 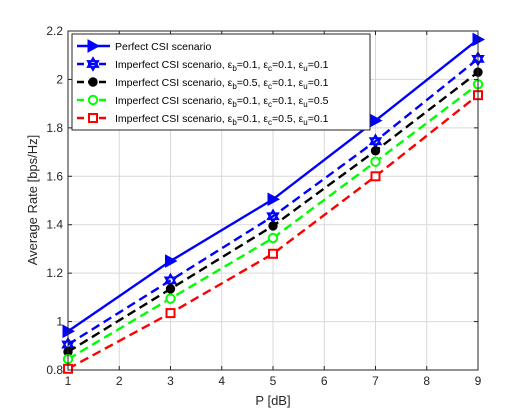 I want to click on legend-value: =0.5, so click(x=318, y=101).